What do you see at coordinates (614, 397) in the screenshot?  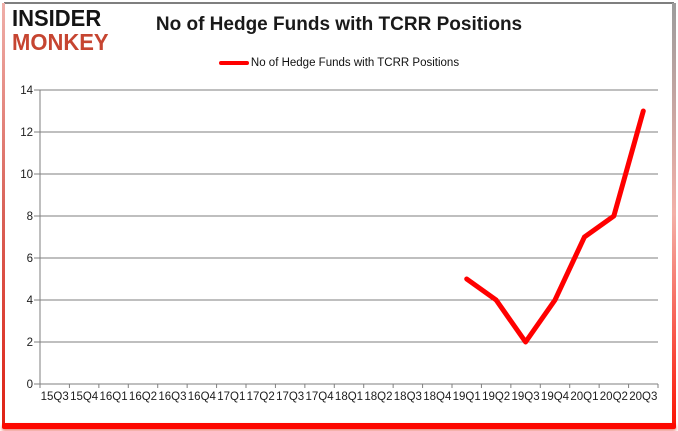 I see `svg-text: 20Q2` at bounding box center [614, 397].